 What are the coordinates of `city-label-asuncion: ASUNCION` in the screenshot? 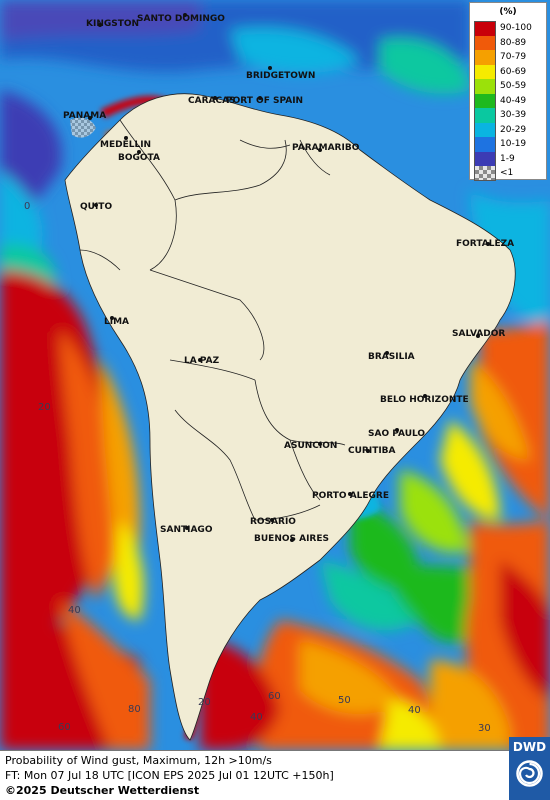 It's located at (310, 446).